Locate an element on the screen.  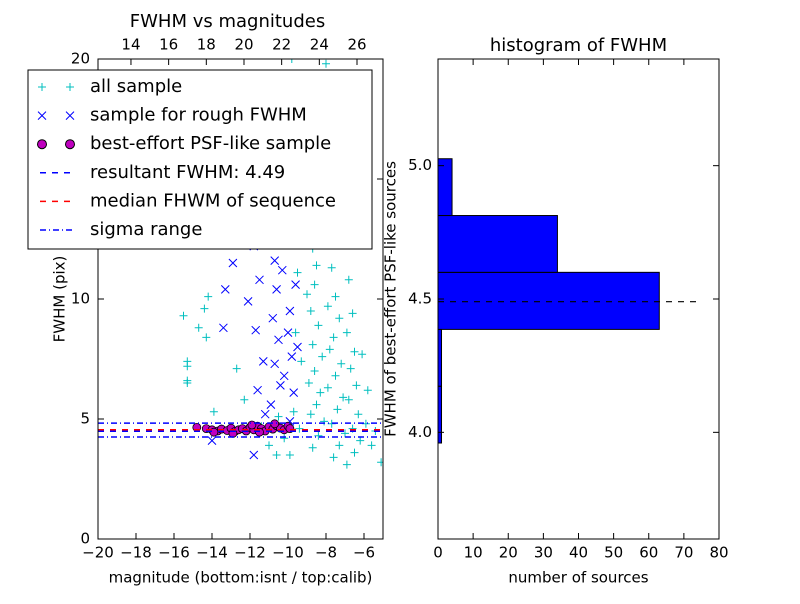
x-tick-label: 80 is located at coordinates (718, 553).